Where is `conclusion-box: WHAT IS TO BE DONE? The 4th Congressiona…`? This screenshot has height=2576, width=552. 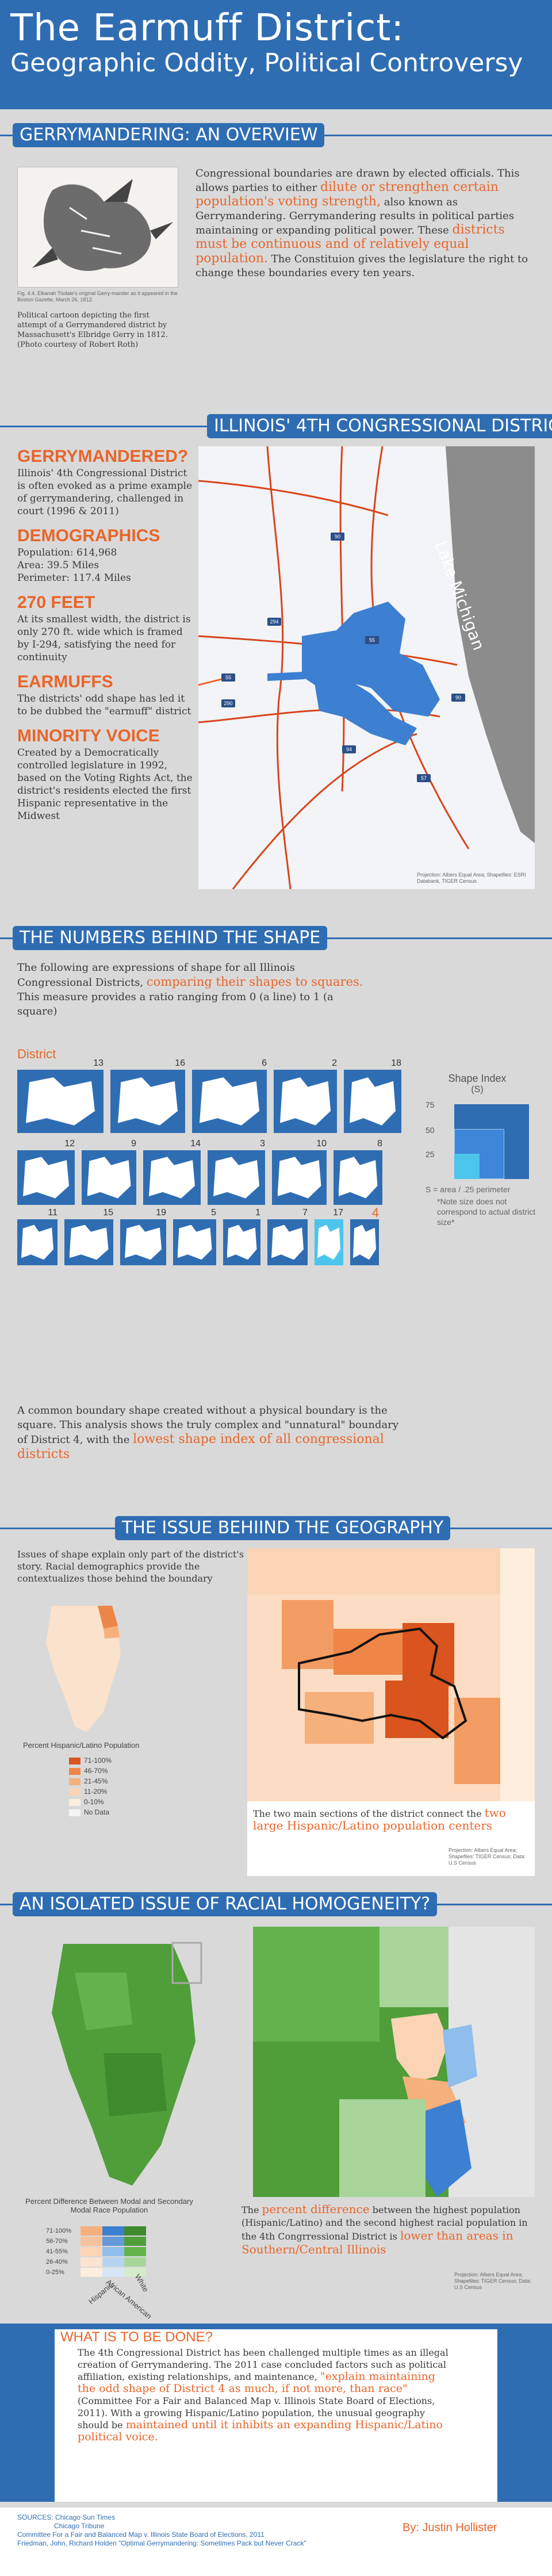
conclusion-box: WHAT IS TO BE DONE? The 4th Congressiona… is located at coordinates (276, 2415).